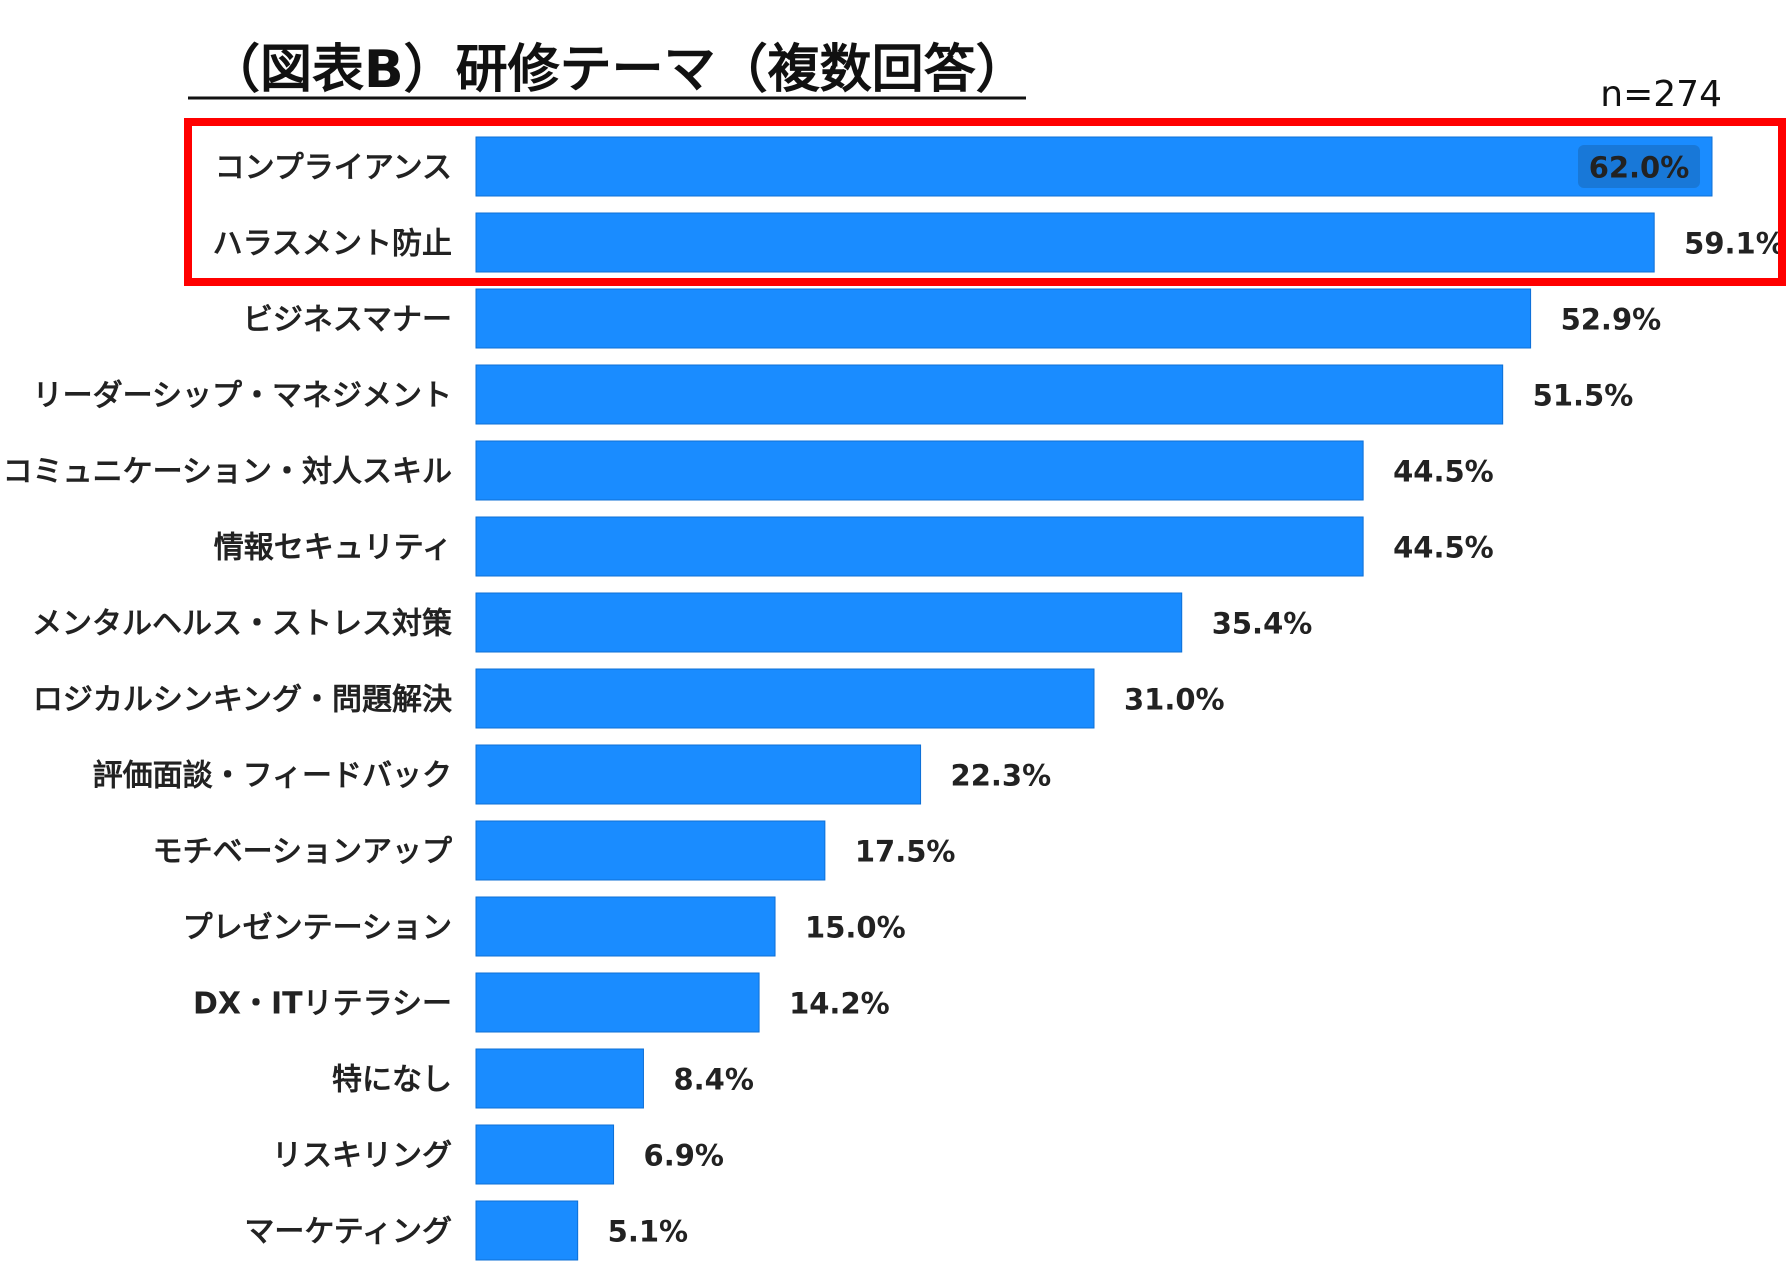  I want to click on category-label-11: DX・ITリテラシー, so click(322, 1004).